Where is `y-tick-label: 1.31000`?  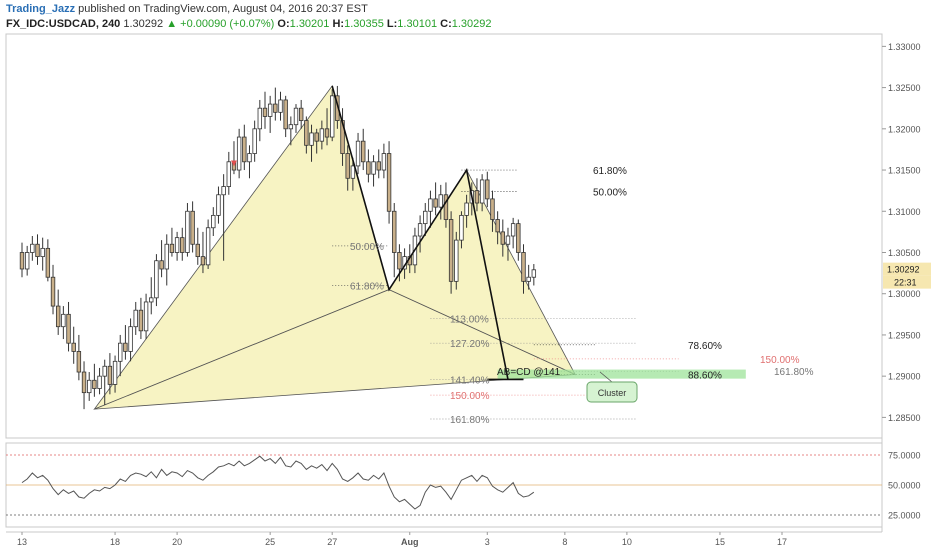 y-tick-label: 1.31000 is located at coordinates (904, 212).